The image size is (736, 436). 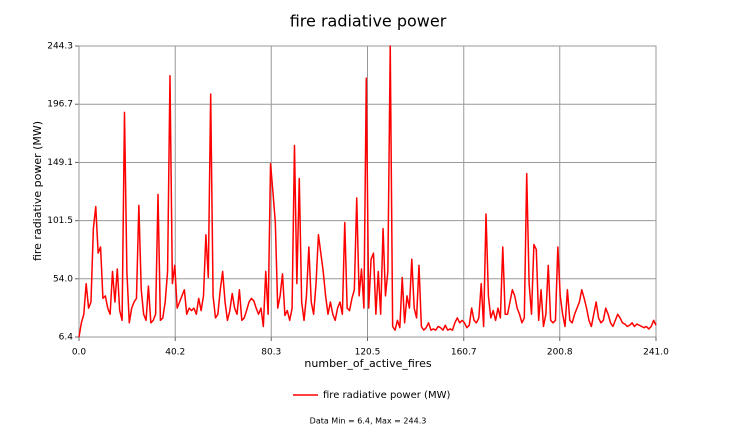 I want to click on y-tick-label: 54.0, so click(x=63, y=279).